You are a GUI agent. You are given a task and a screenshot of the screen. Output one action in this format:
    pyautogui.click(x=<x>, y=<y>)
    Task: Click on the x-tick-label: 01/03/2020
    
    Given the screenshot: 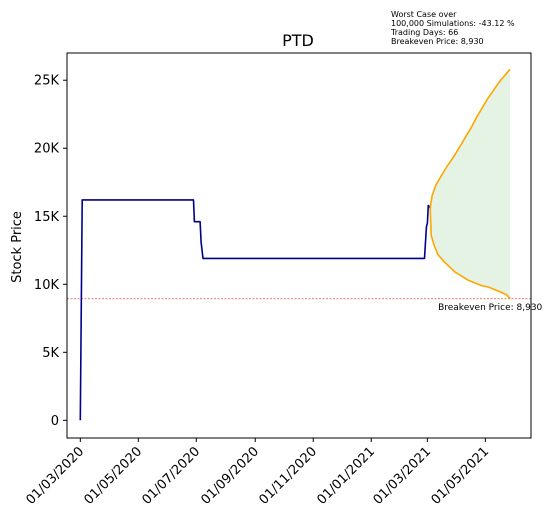 What is the action you would take?
    pyautogui.click(x=56, y=476)
    